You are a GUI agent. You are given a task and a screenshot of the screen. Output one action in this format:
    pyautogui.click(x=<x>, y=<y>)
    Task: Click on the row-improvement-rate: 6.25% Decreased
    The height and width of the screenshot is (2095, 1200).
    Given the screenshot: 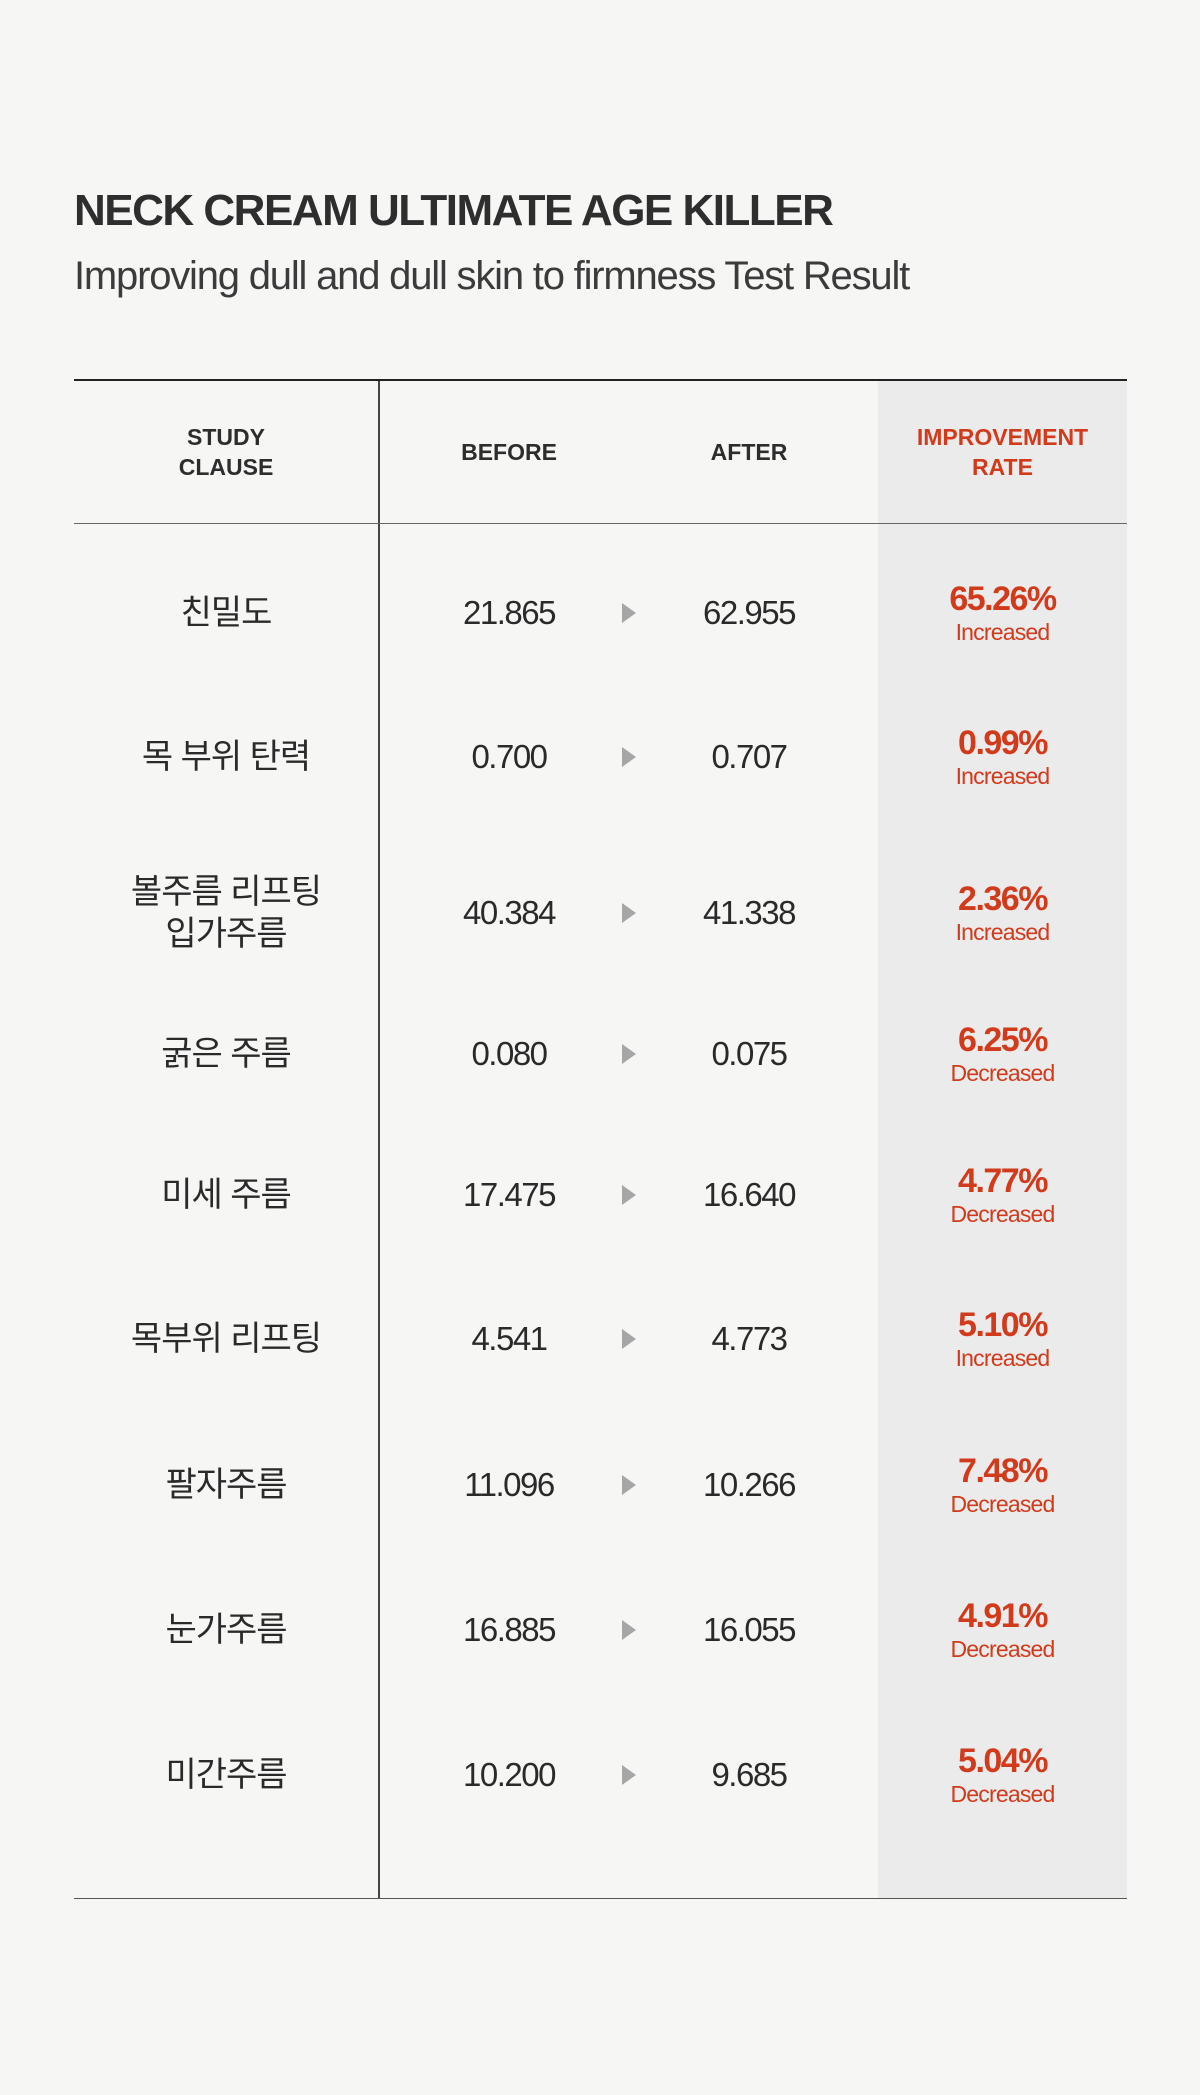 What is the action you would take?
    pyautogui.click(x=1002, y=1054)
    